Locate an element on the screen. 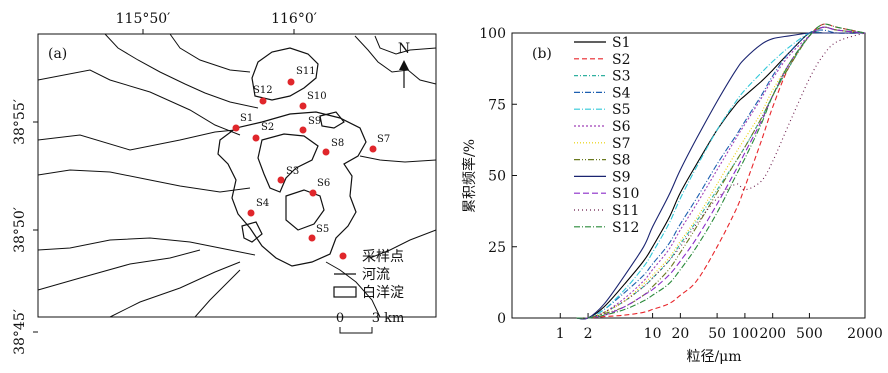 The width and height of the screenshot is (888, 373). sample-site: S8 is located at coordinates (333, 147).